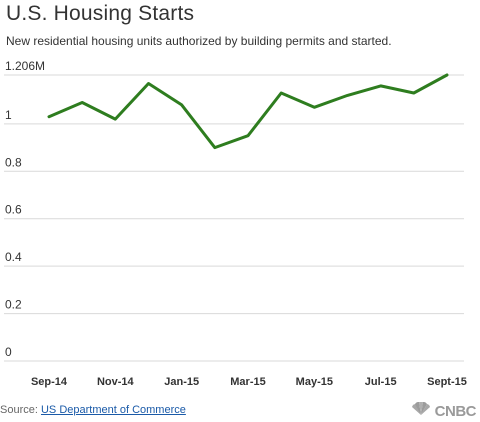 This screenshot has width=480, height=422. I want to click on chart-title: U.S. Housing Starts, so click(100, 13).